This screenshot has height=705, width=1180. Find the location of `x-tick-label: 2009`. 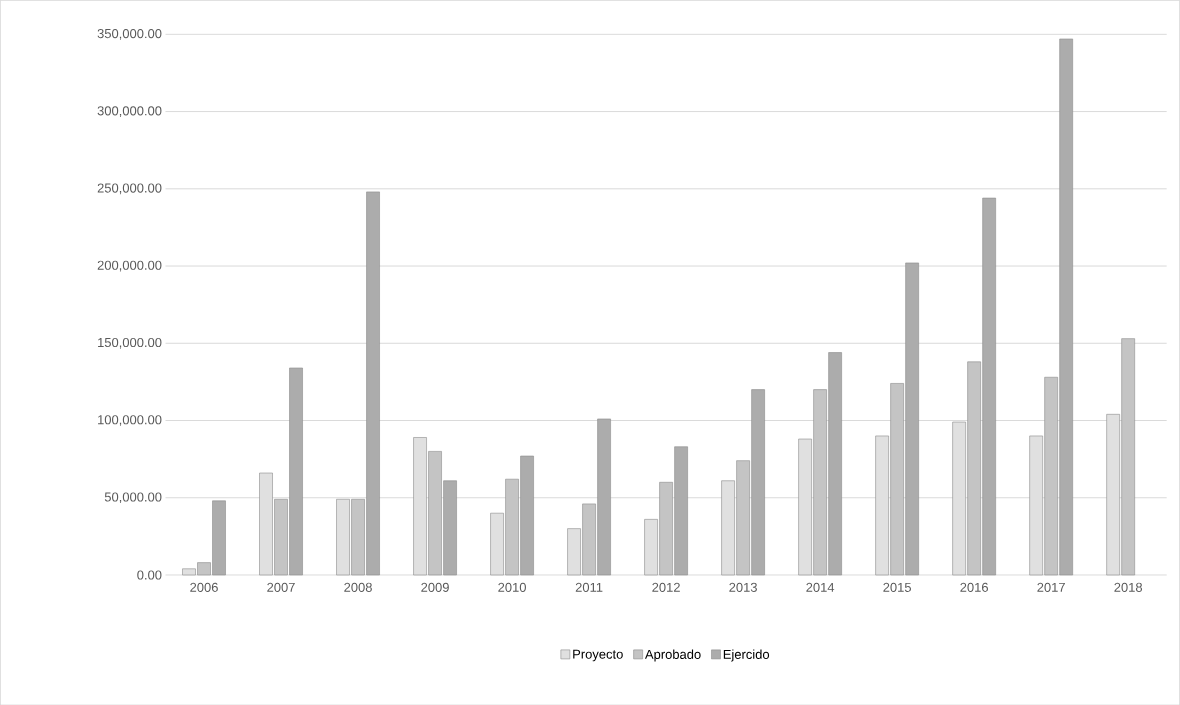

x-tick-label: 2009 is located at coordinates (435, 587).